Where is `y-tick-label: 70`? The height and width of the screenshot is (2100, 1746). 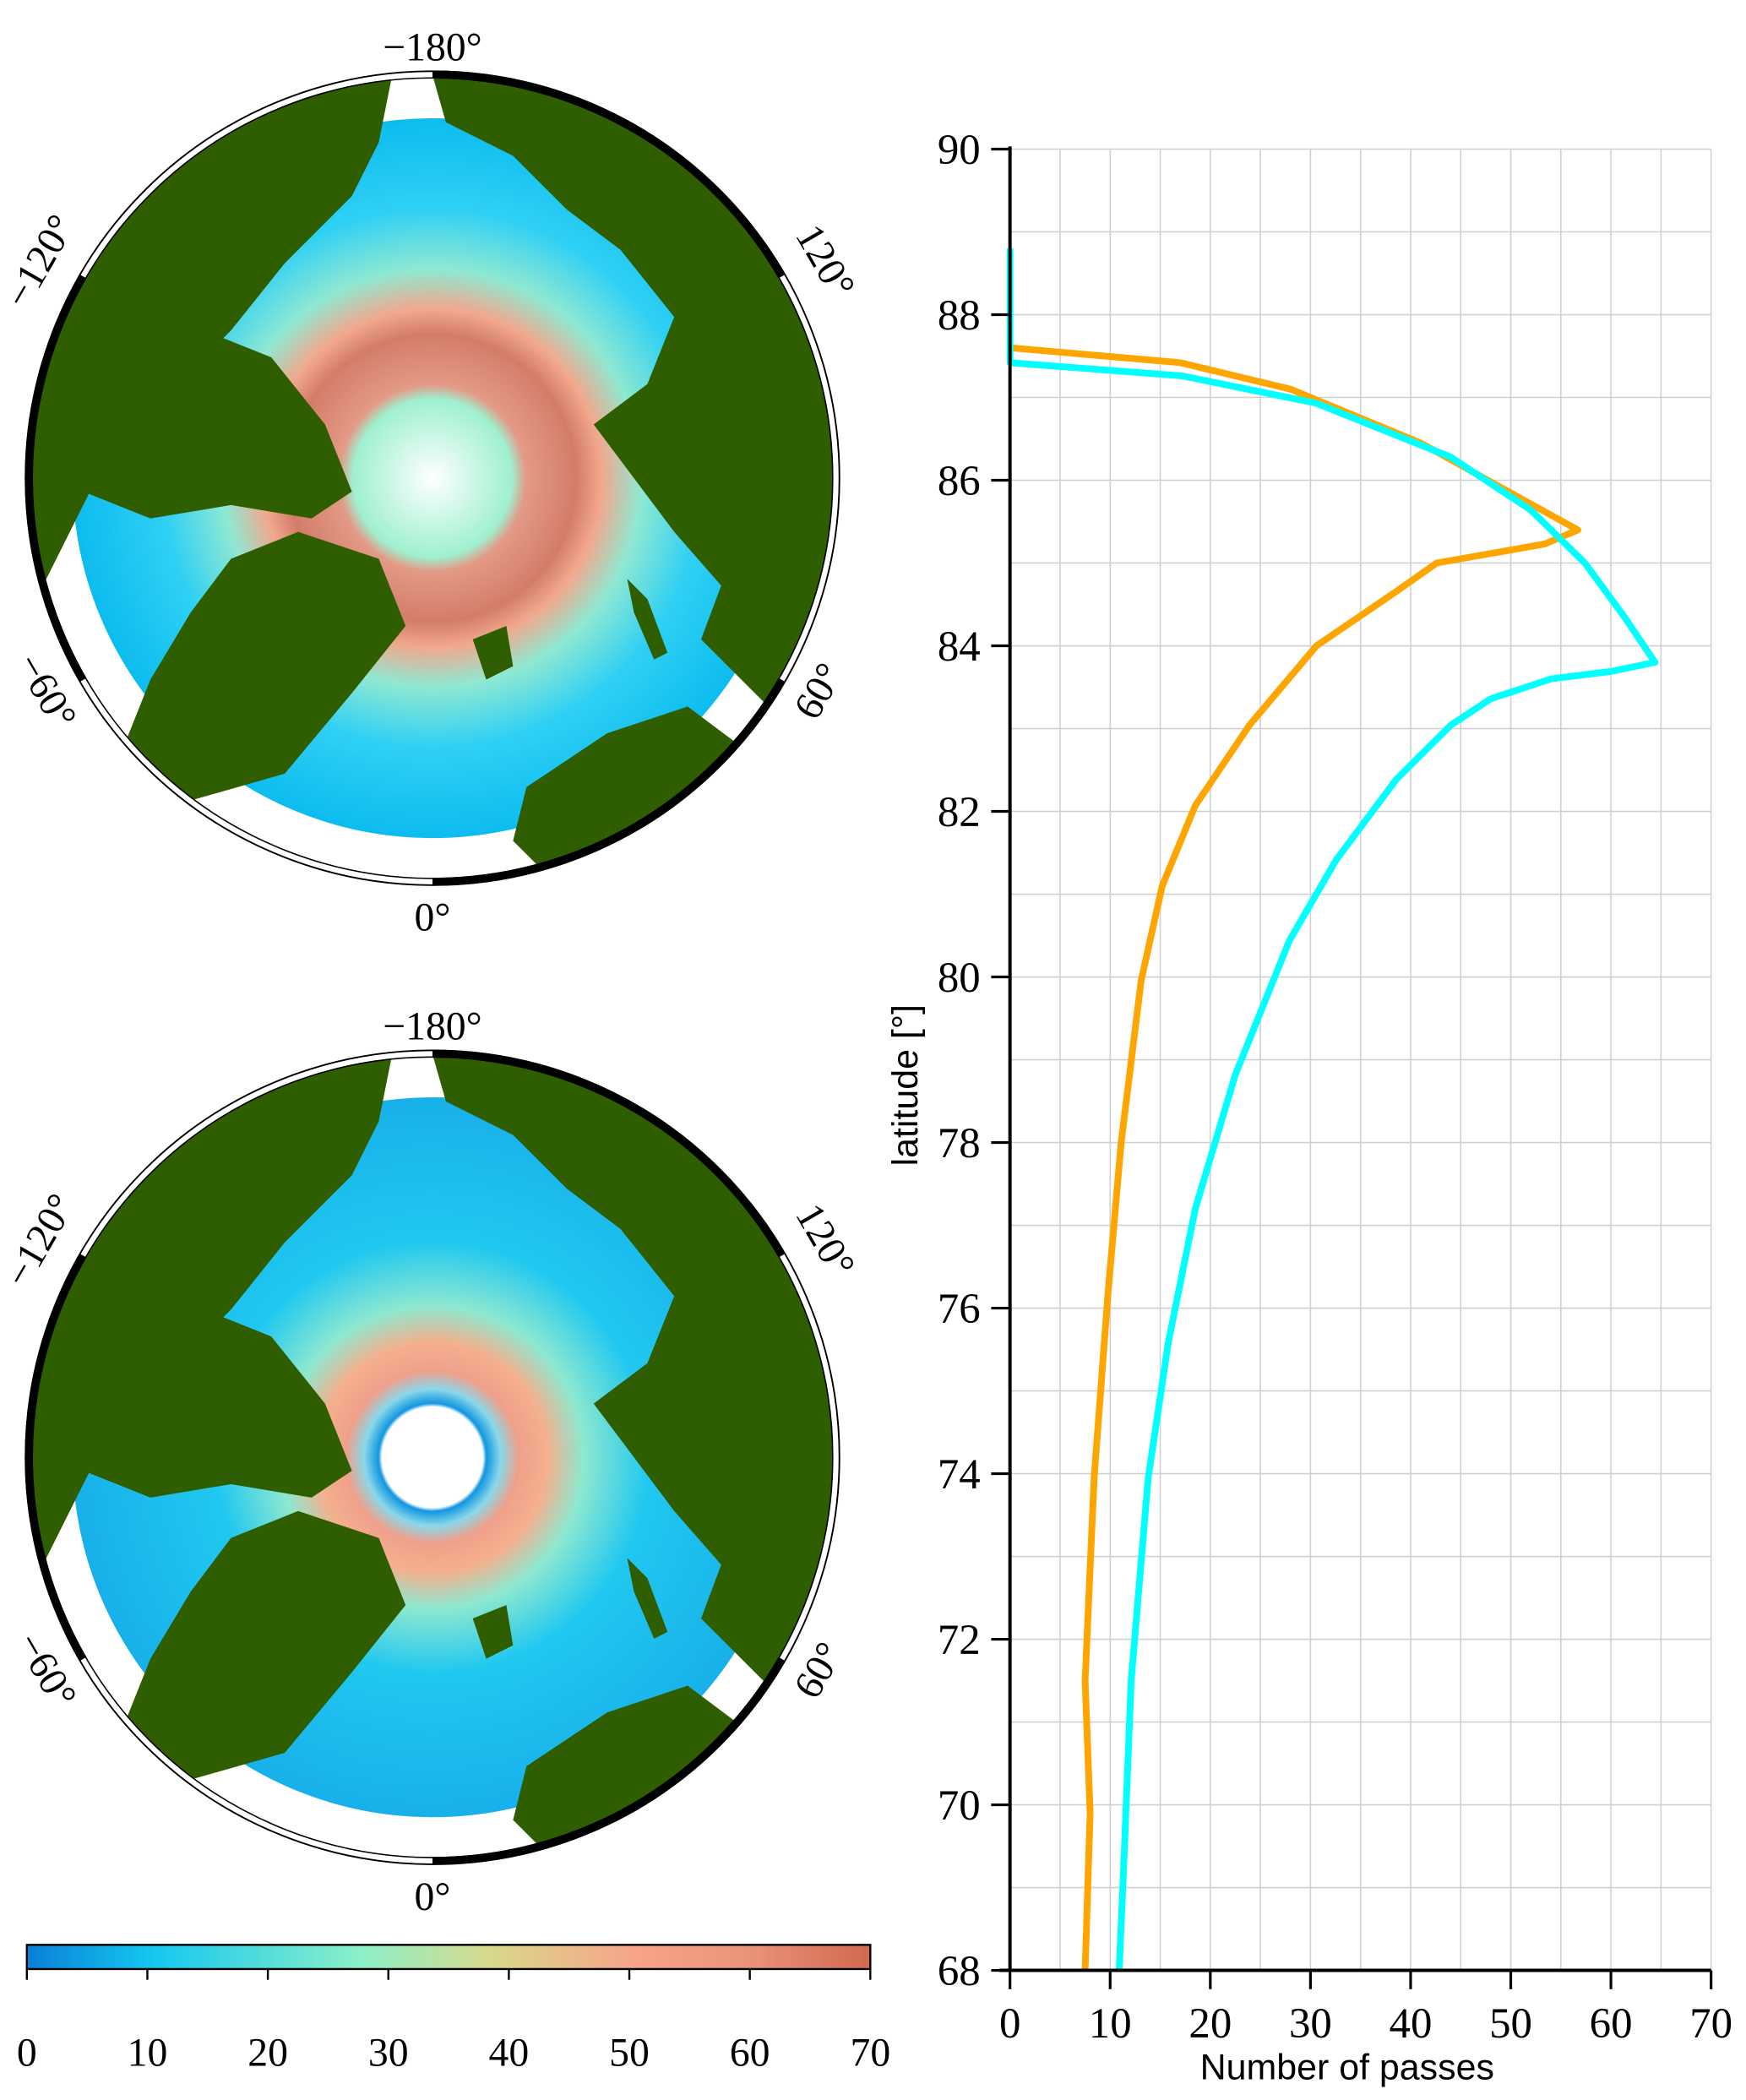
y-tick-label: 70 is located at coordinates (959, 1806).